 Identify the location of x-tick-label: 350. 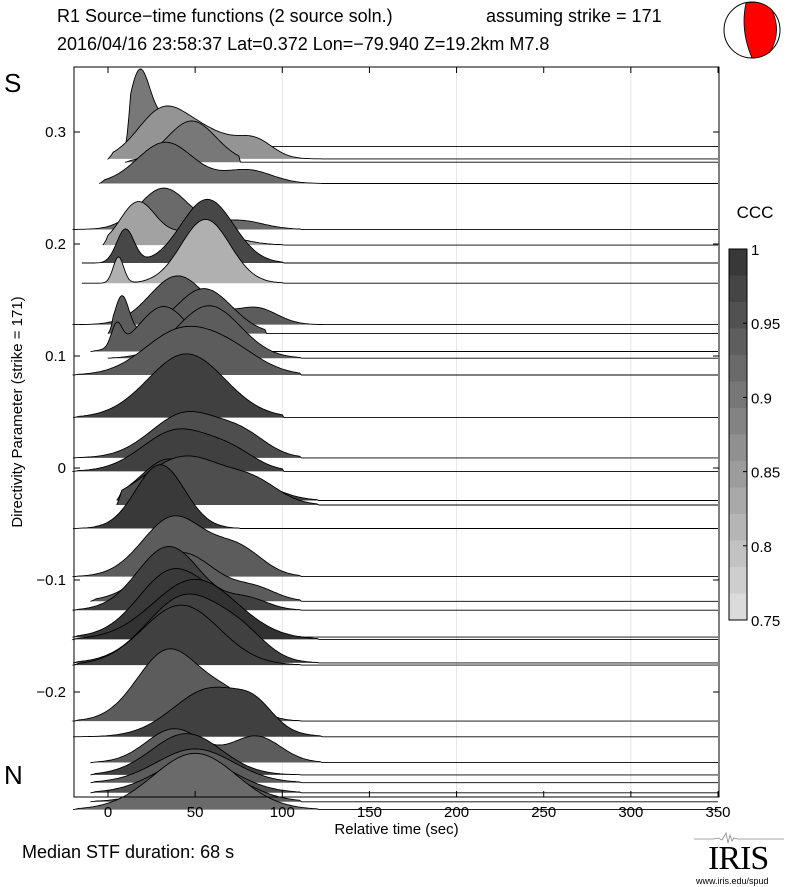
(717, 812).